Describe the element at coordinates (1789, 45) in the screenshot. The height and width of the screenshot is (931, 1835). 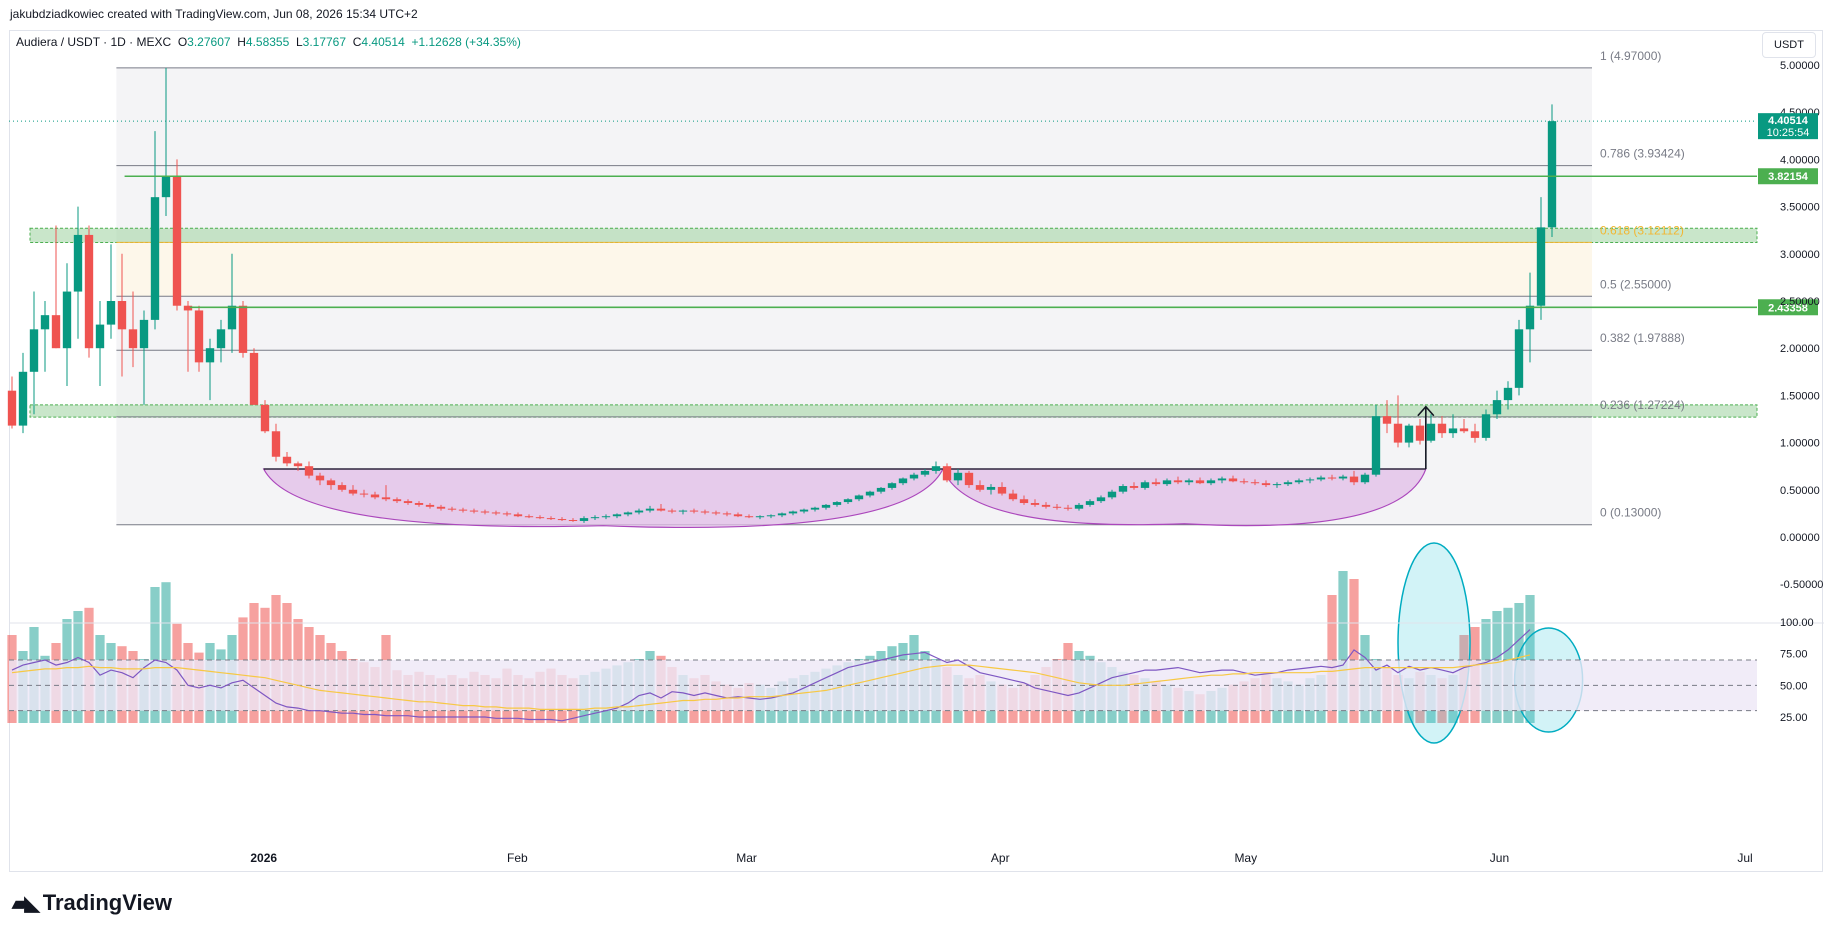
I see `currency-unit-button: USDT` at that location.